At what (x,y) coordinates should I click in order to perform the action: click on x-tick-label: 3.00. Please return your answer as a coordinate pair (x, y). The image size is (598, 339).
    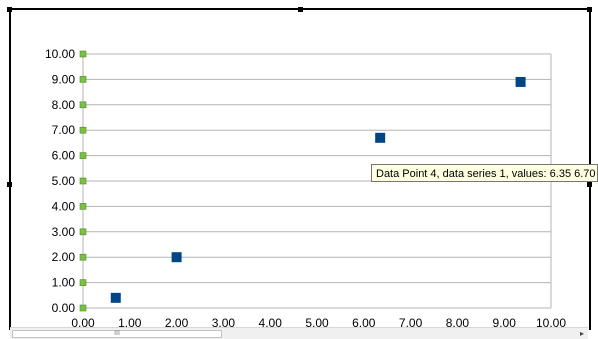
    Looking at the image, I should click on (224, 323).